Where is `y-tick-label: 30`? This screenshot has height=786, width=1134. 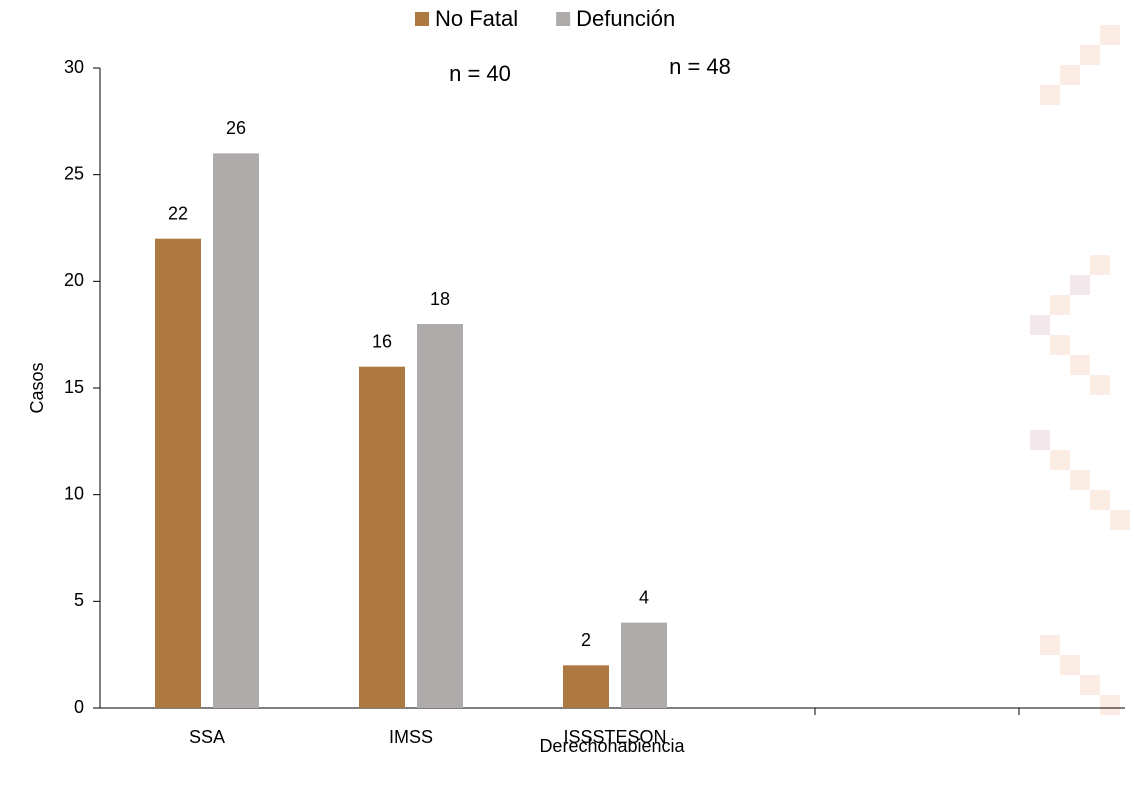
y-tick-label: 30 is located at coordinates (74, 67).